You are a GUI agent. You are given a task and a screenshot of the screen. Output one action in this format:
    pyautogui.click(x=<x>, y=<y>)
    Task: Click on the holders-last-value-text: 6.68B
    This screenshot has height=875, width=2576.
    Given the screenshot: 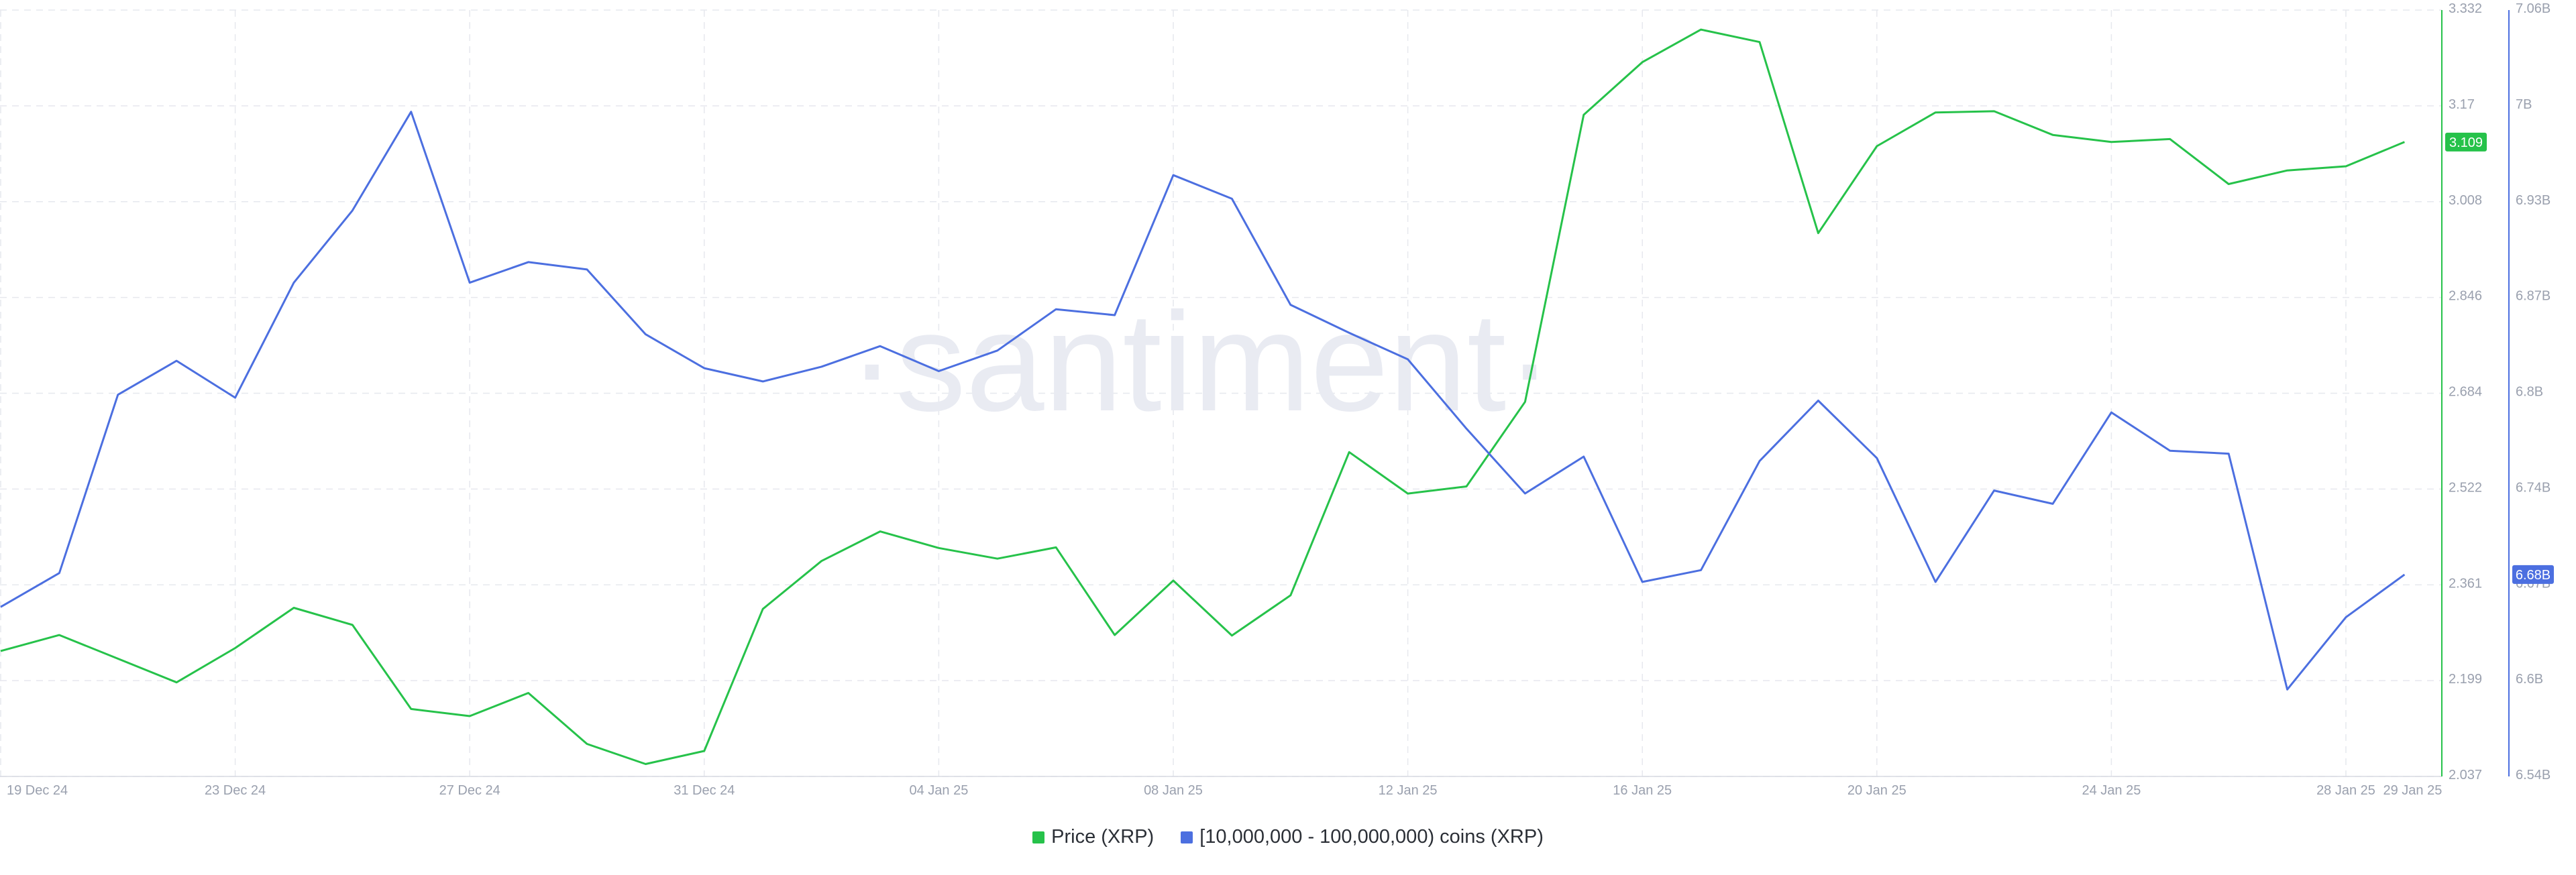 What is the action you would take?
    pyautogui.click(x=2533, y=575)
    